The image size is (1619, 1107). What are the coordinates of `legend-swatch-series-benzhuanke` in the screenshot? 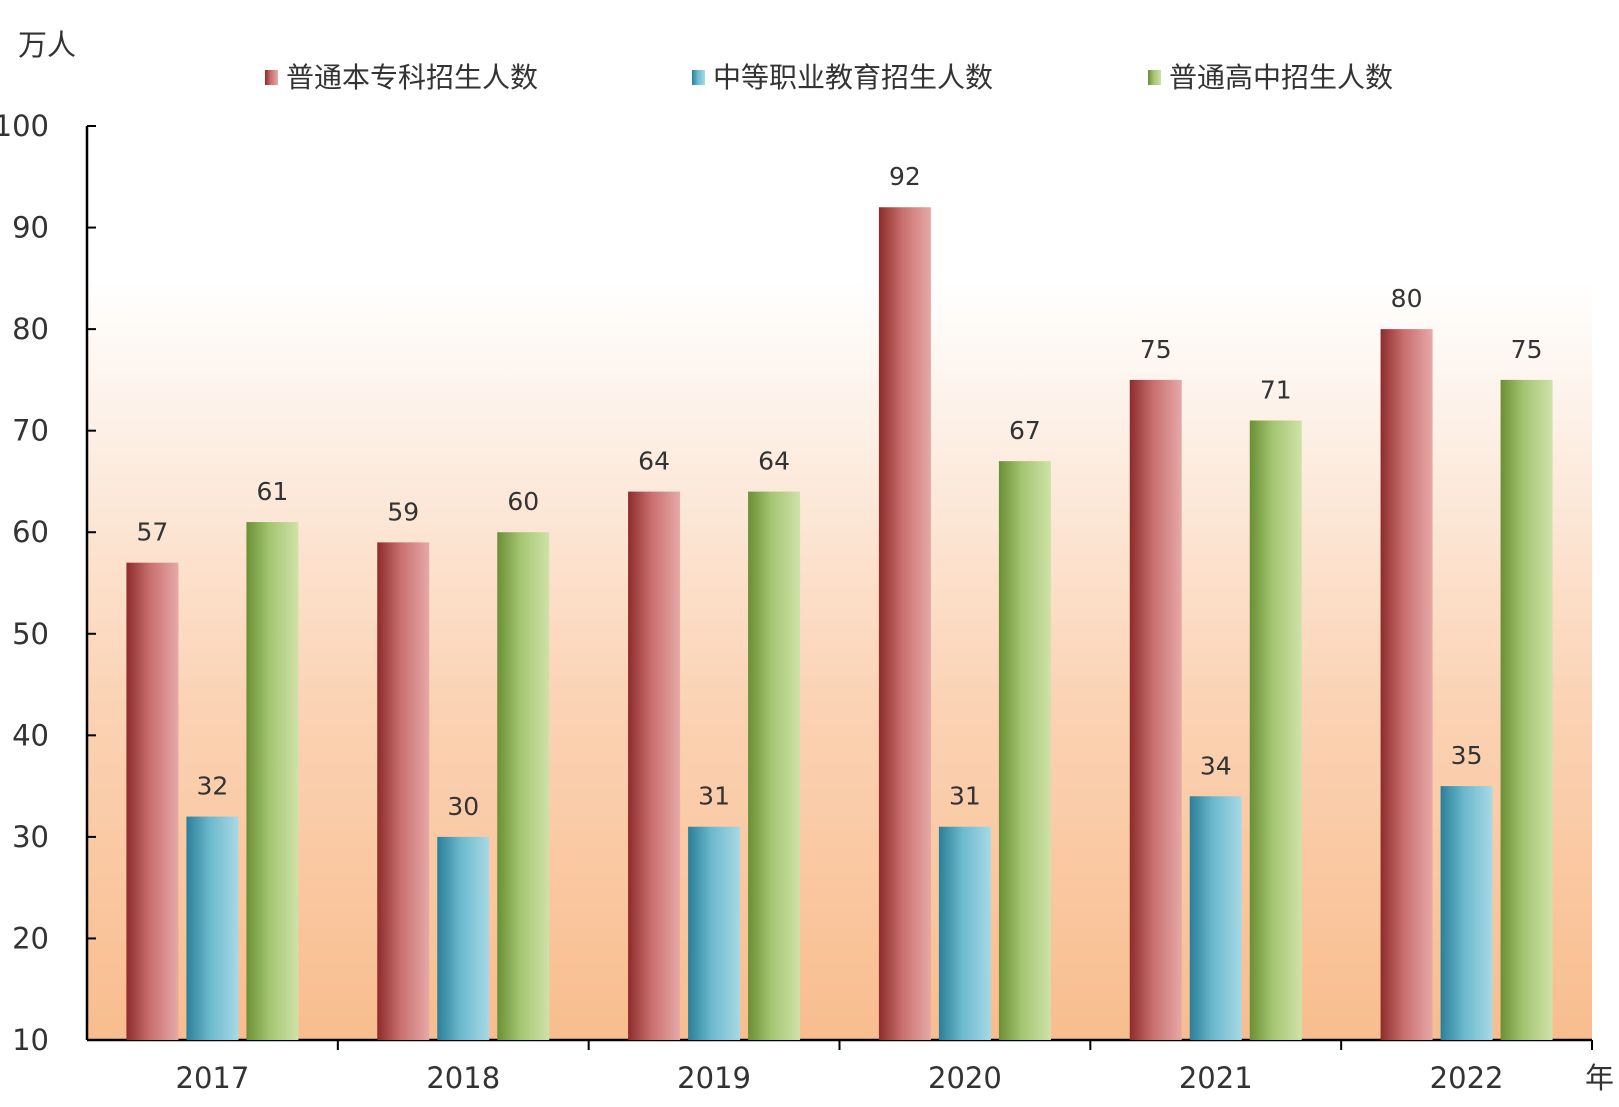 It's located at (271, 77).